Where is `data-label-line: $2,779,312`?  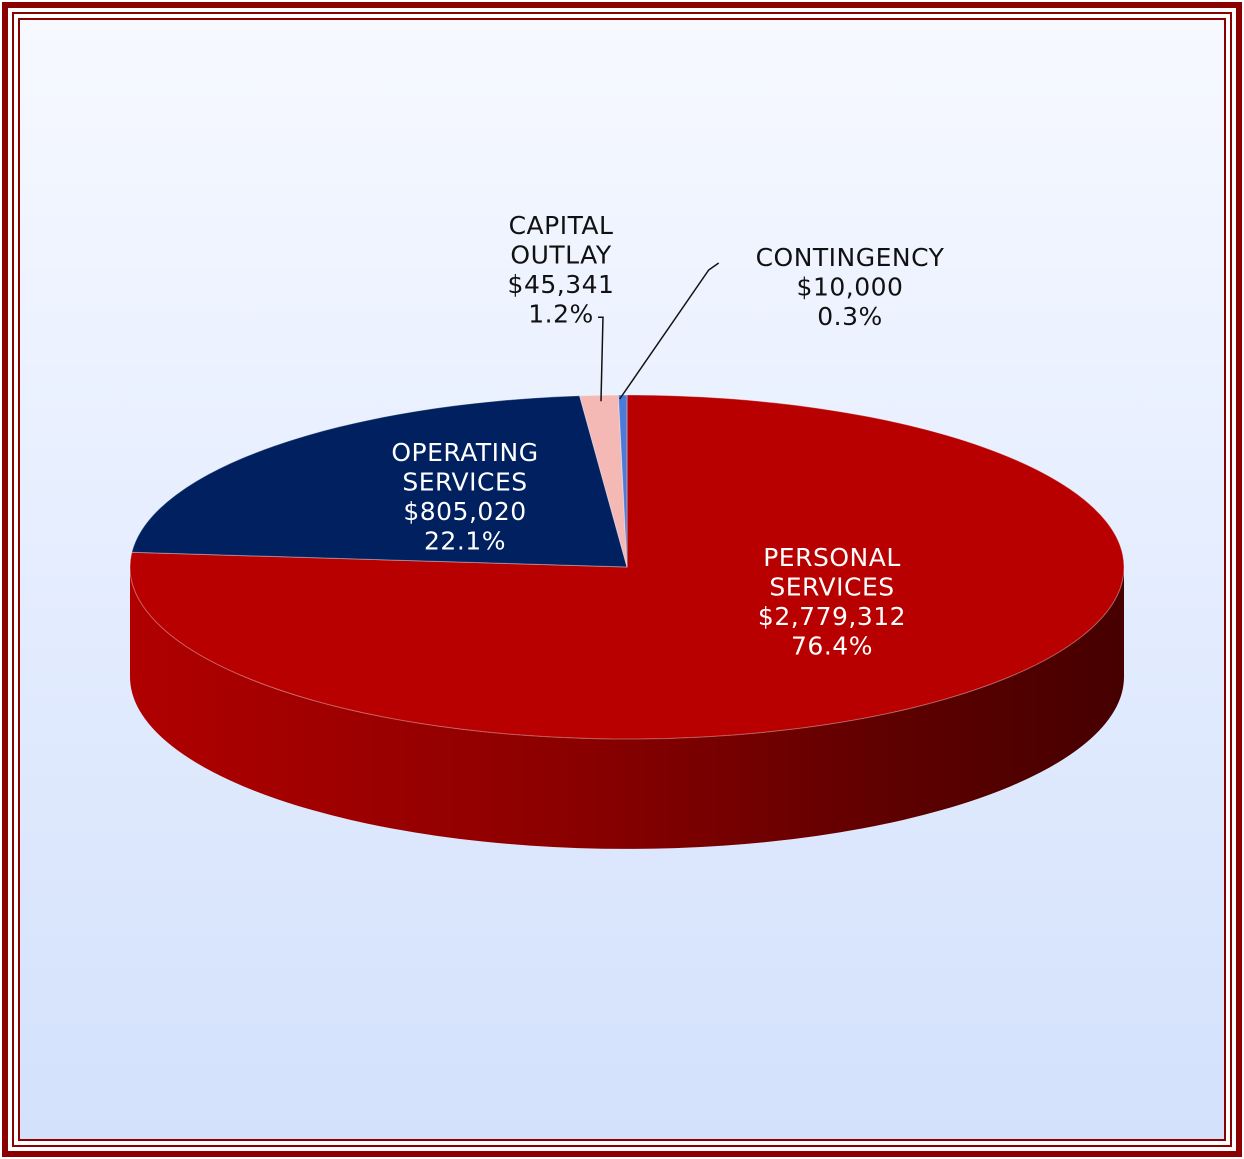
data-label-line: $2,779,312 is located at coordinates (832, 616).